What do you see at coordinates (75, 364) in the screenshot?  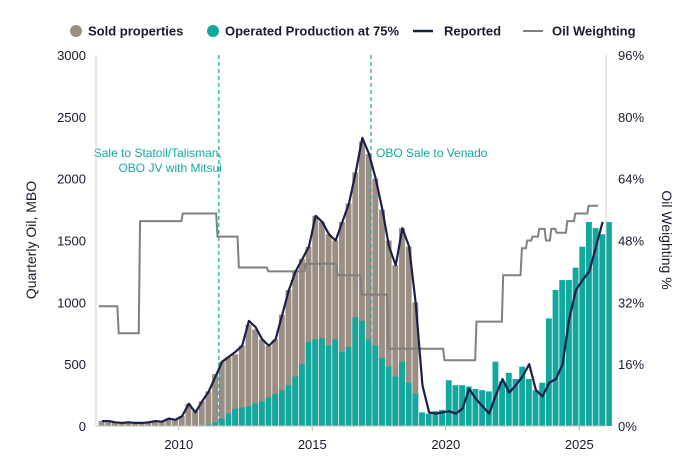 I see `y-tick-label: 500` at bounding box center [75, 364].